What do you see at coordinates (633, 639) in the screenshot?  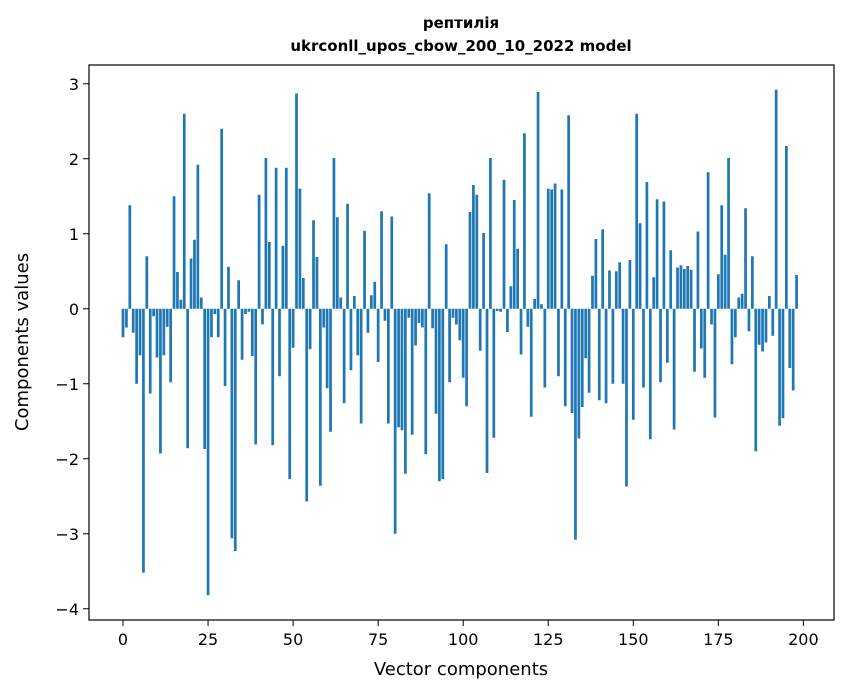 I see `x-tick-label: 150` at bounding box center [633, 639].